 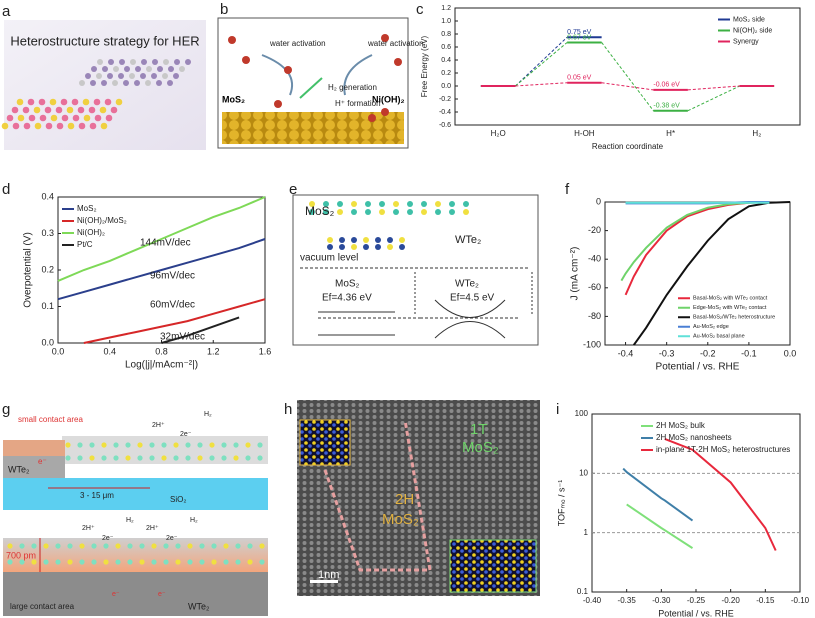 I want to click on panel-label: f, so click(x=567, y=189).